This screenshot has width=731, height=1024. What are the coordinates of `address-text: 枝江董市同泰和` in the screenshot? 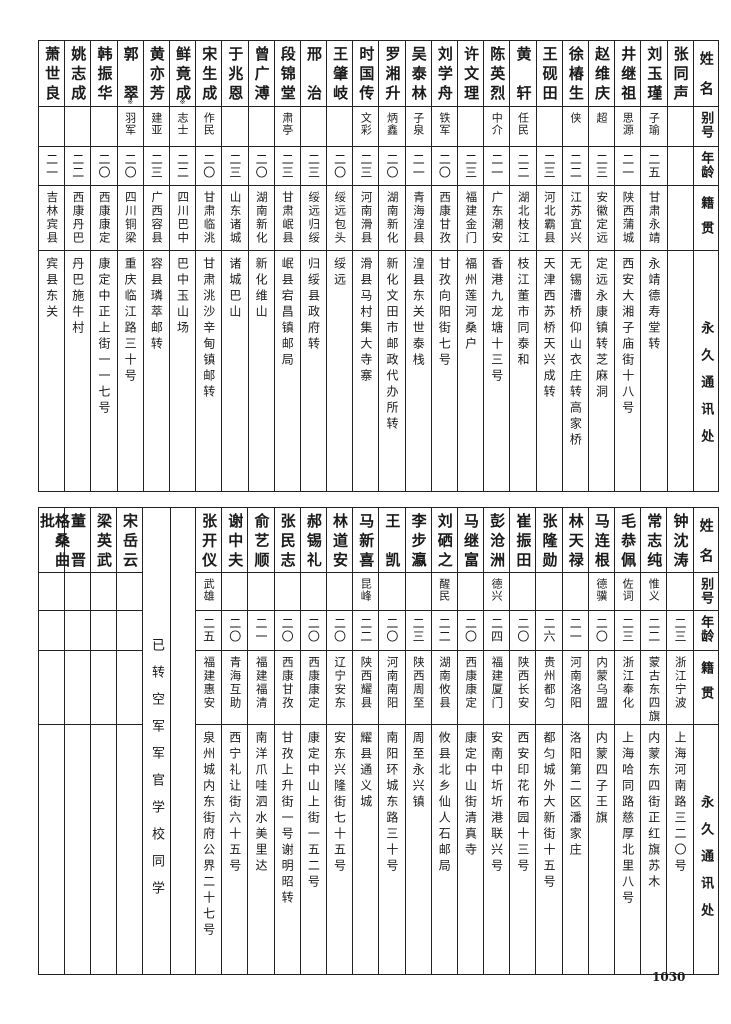 It's located at (522, 313).